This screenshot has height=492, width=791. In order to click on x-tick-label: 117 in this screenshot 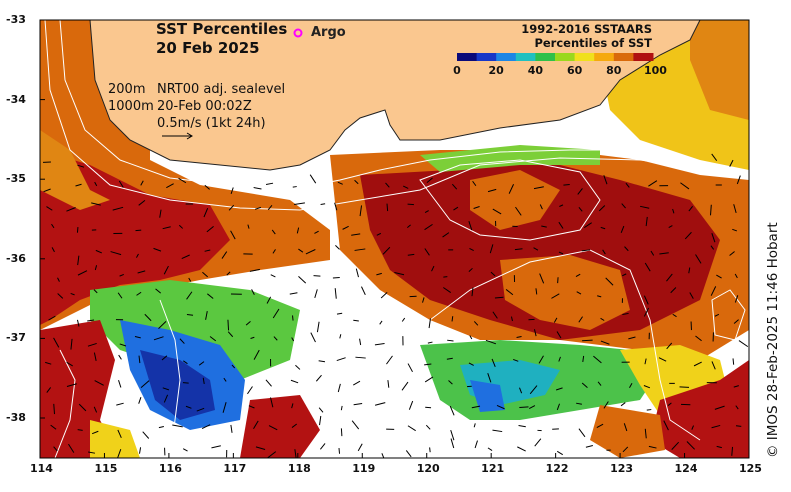, I will do `click(235, 468)`.